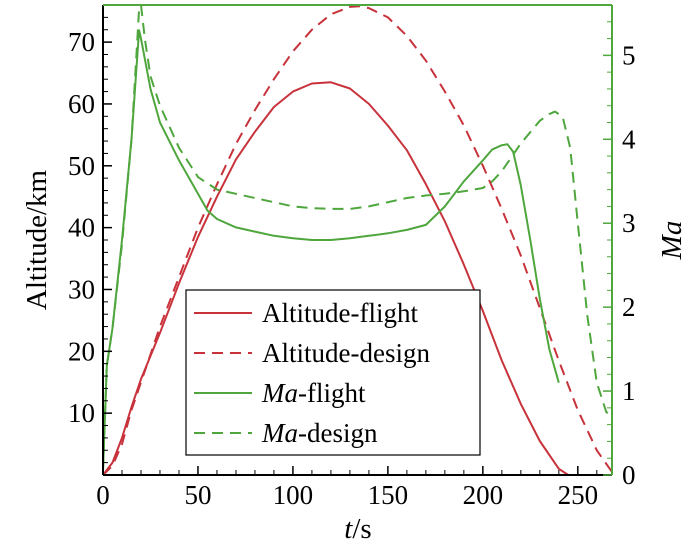  Describe the element at coordinates (629, 391) in the screenshot. I see `y-right-tick-label-1: 1` at that location.